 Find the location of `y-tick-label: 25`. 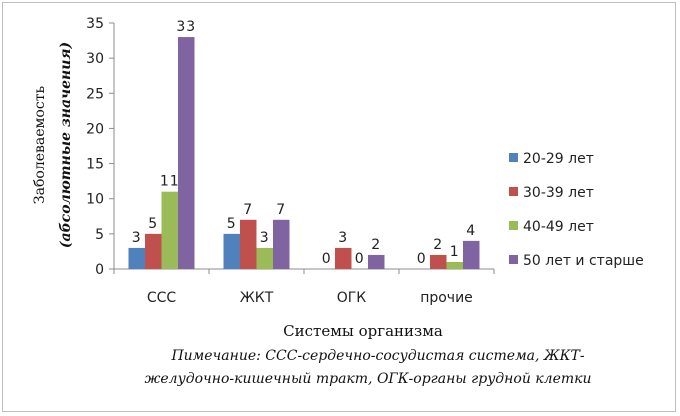

y-tick-label: 25 is located at coordinates (95, 94).